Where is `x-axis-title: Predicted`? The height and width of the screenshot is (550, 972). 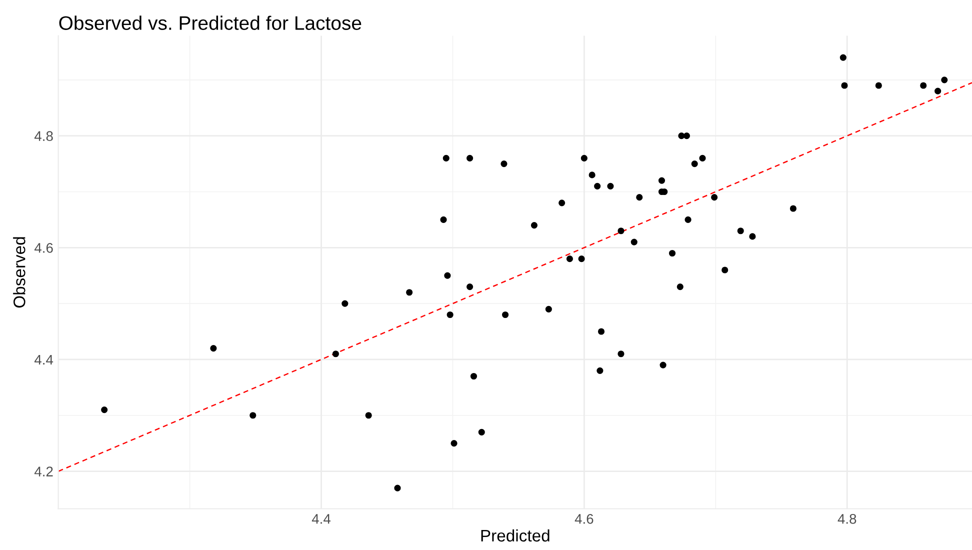
x-axis-title: Predicted is located at coordinates (515, 535).